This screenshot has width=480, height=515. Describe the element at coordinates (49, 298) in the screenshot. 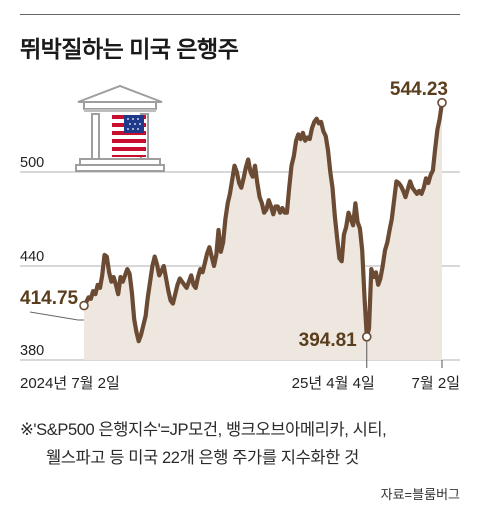

I see `start-value-label: 414.75` at that location.